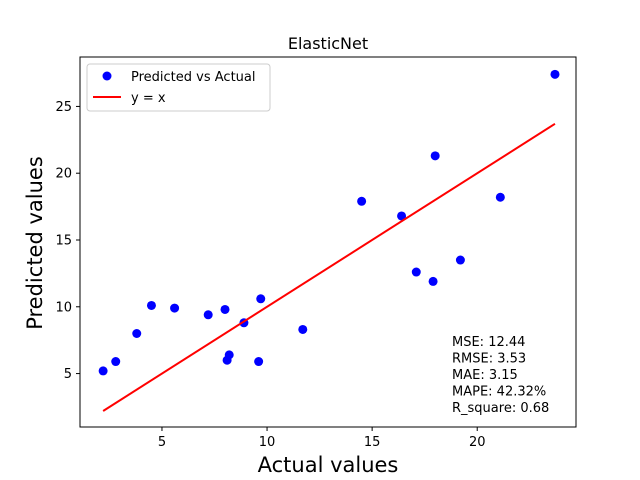  I want to click on stat-line: MSE: 12.44, so click(488, 342).